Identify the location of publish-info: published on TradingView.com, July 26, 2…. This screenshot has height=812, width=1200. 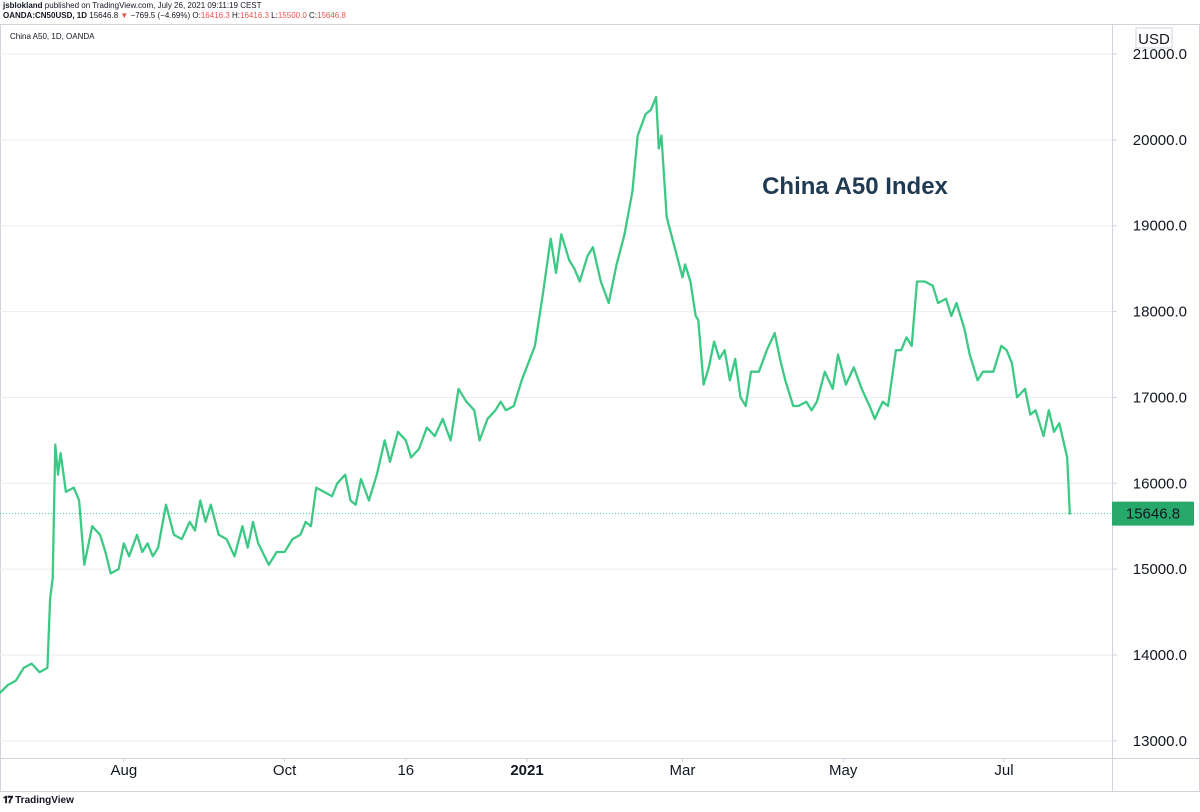
(153, 5).